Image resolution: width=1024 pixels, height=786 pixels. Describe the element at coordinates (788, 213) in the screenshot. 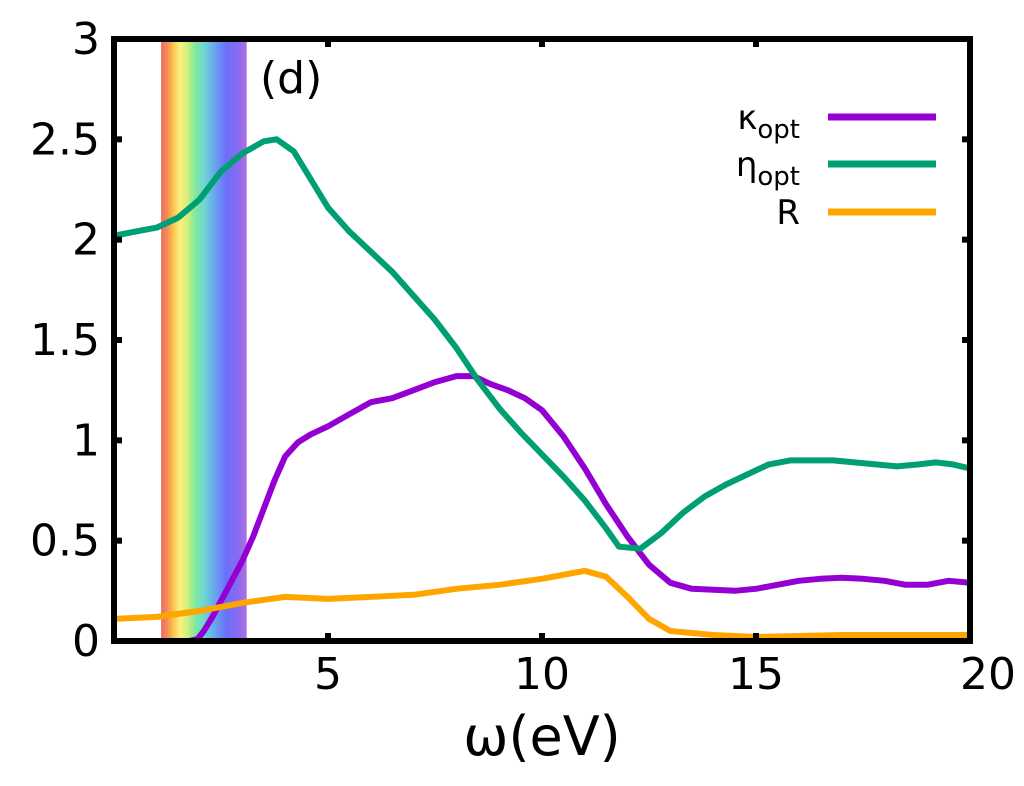

I see `legend-label-2: R` at that location.